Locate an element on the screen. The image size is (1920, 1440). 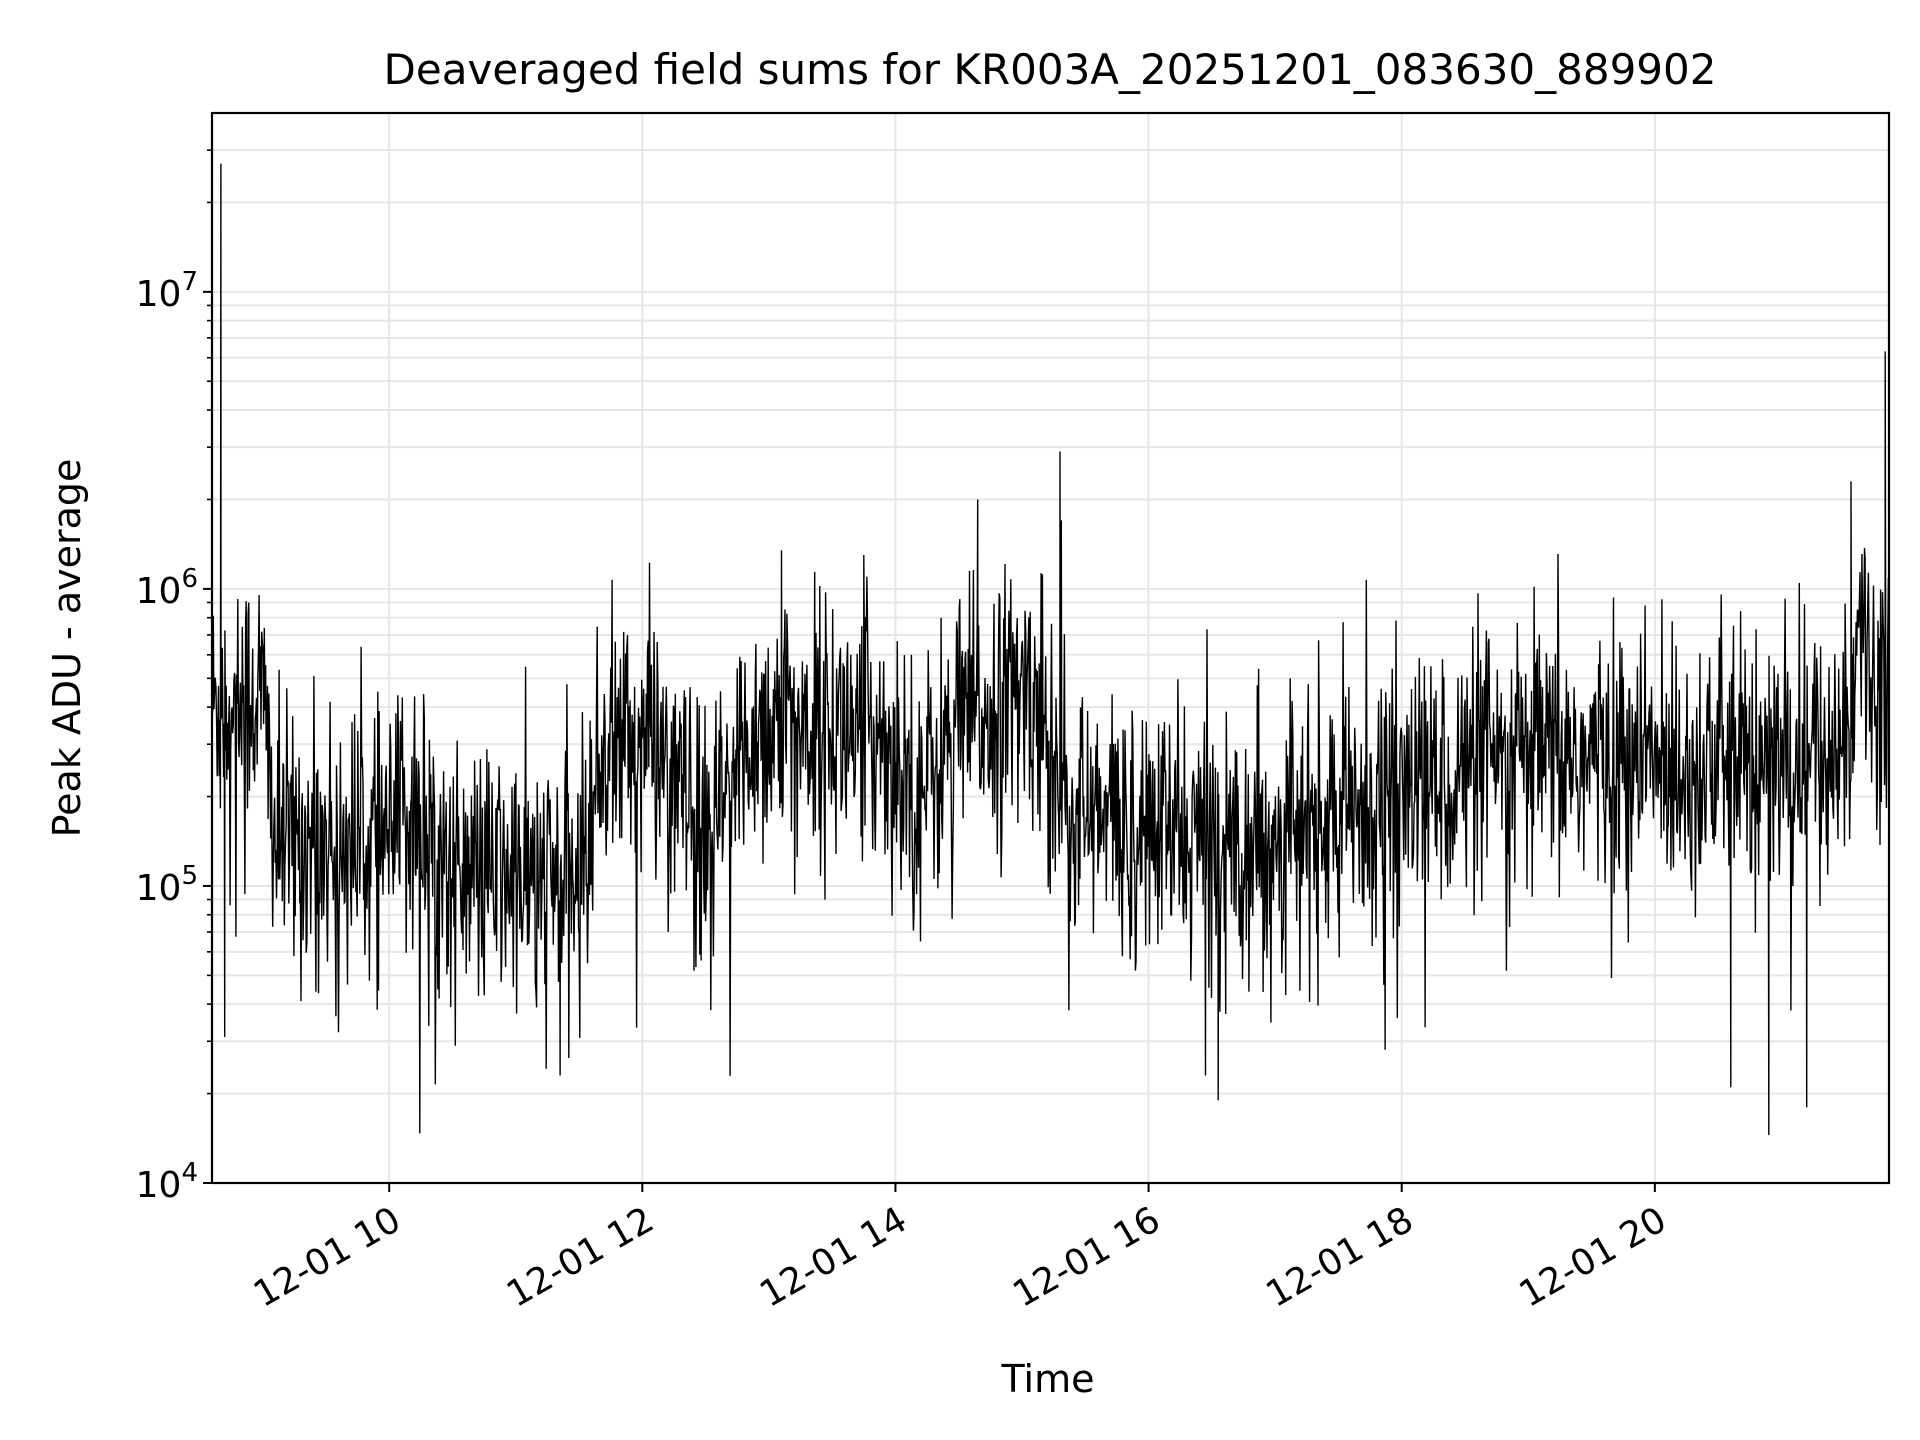
y-tick-label: 10⁴ is located at coordinates (167, 1182).